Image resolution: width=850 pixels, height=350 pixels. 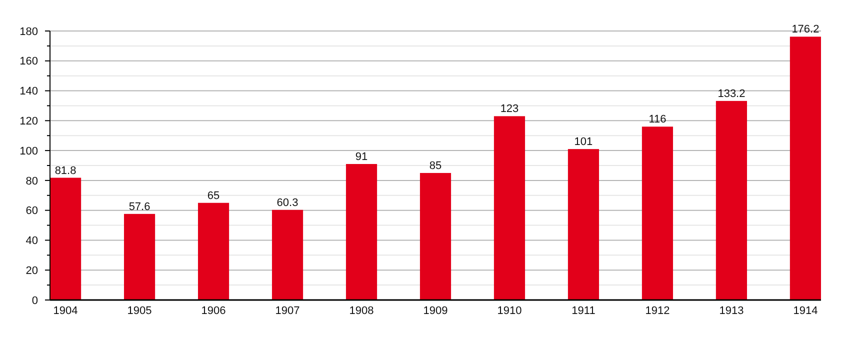 I want to click on data-label: 81.8, so click(x=65, y=170).